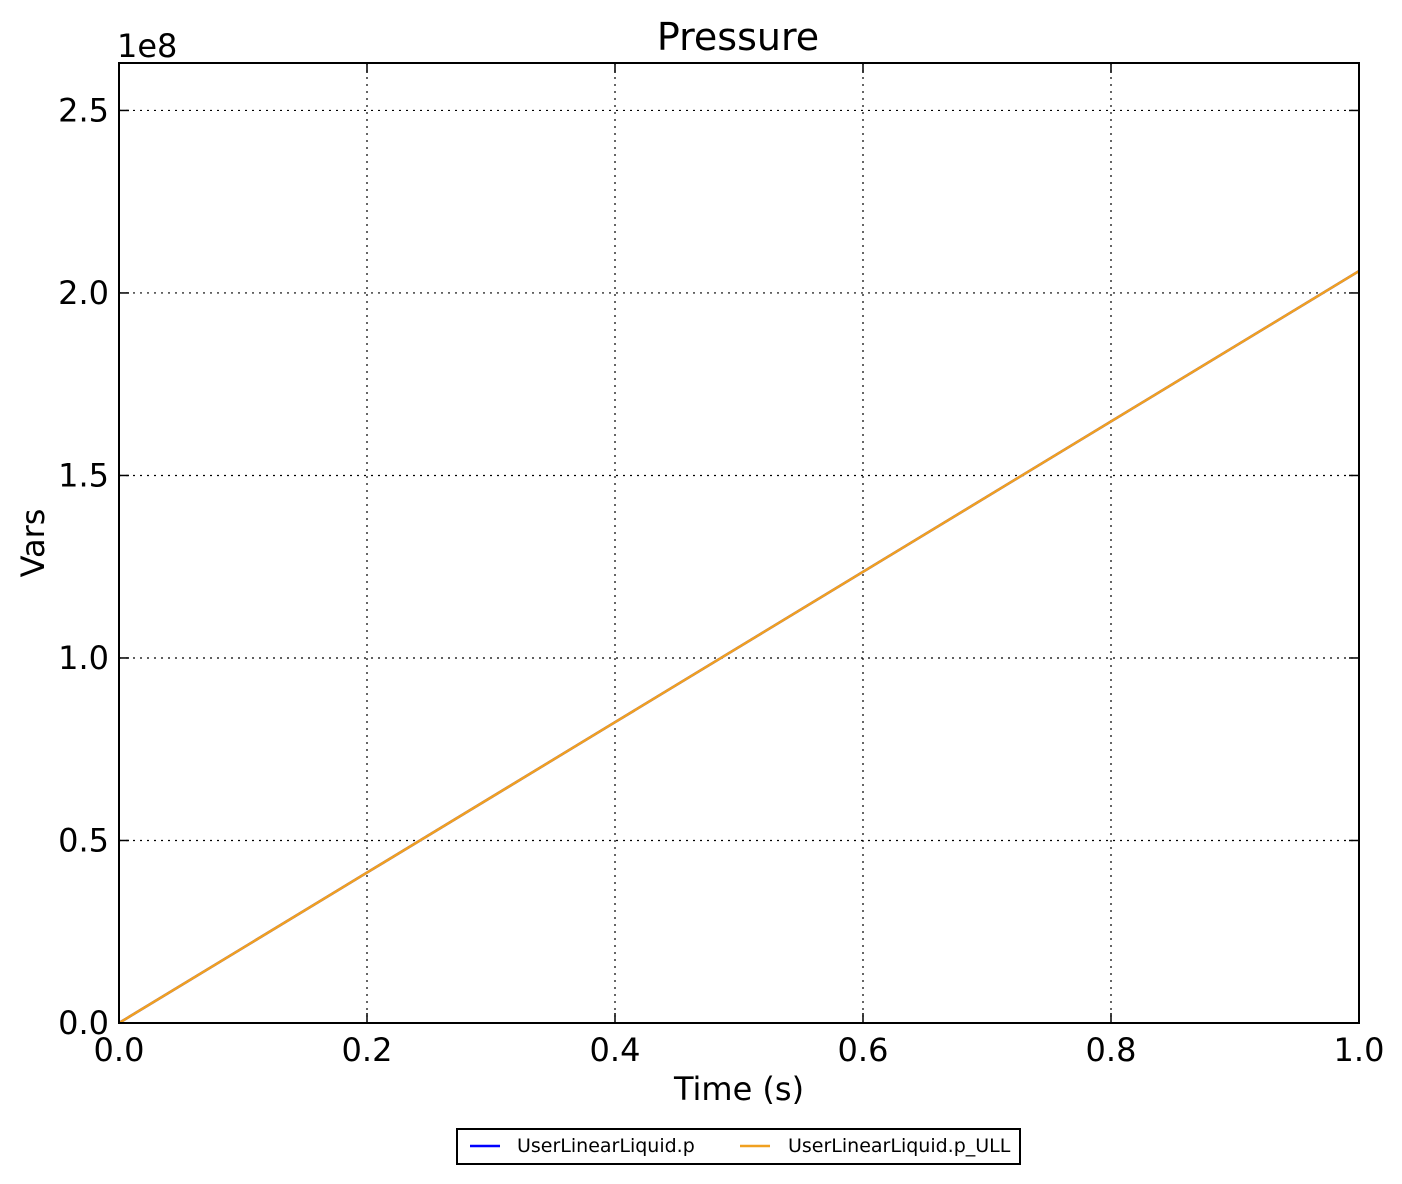  What do you see at coordinates (899, 1146) in the screenshot?
I see `legend-label-series-2: UserLinearLiquid.p_ULL` at bounding box center [899, 1146].